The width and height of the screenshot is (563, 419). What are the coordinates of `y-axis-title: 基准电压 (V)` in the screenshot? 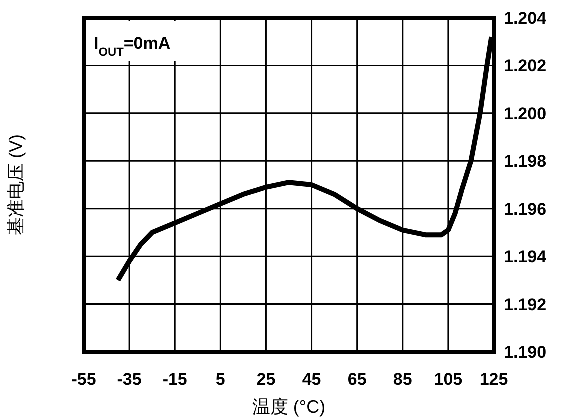 It's located at (16, 185).